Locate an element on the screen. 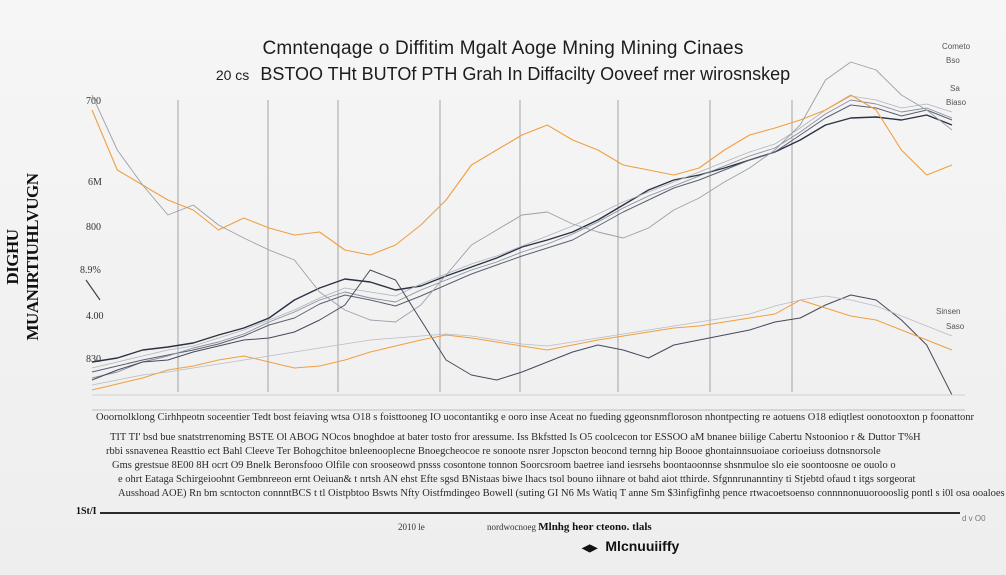 This screenshot has width=1006, height=575. footer-legend-label: Mlcnuuiiffy is located at coordinates (642, 546).